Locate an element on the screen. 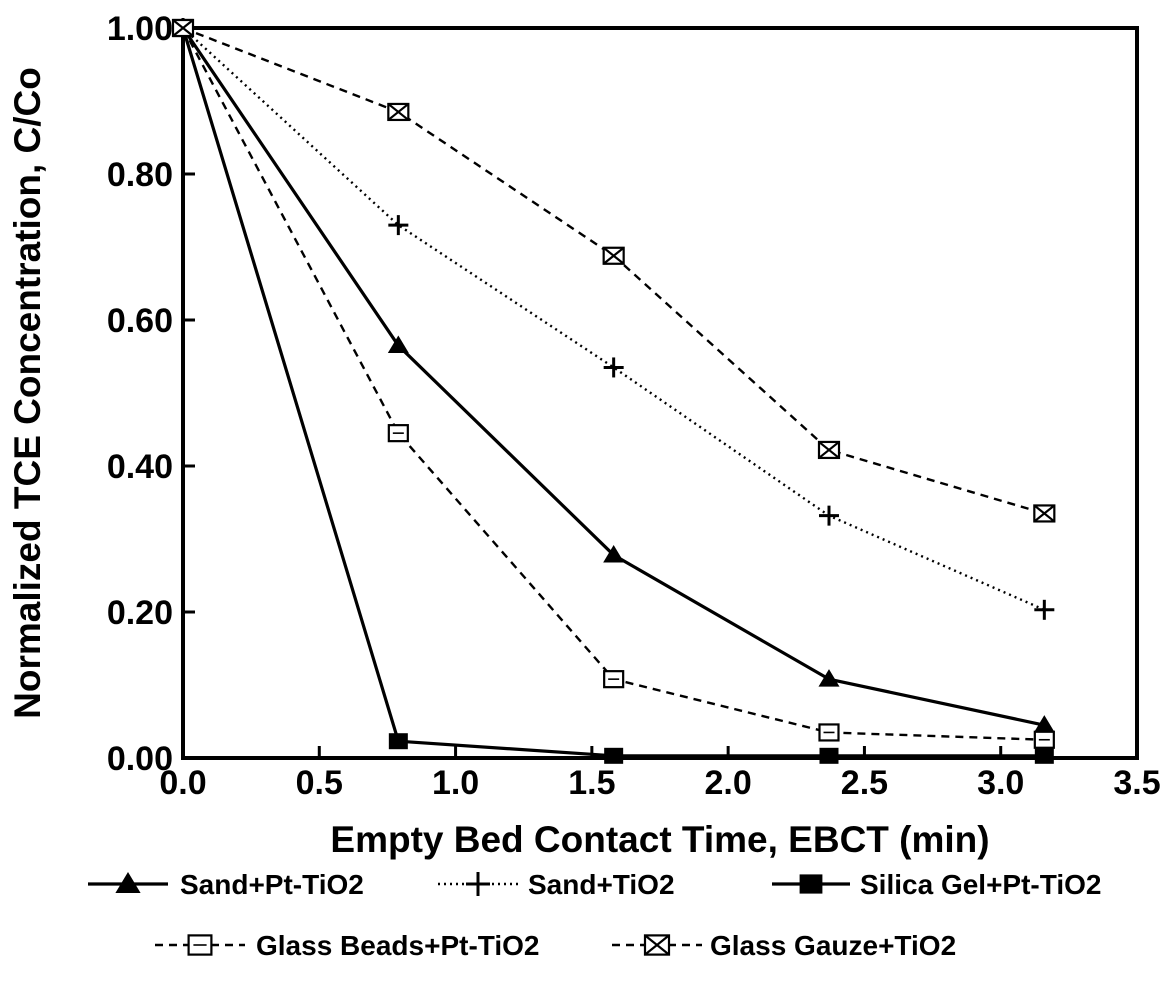 This screenshot has width=1174, height=993. legend-label: Glass Beads+Pt-TiO2 is located at coordinates (398, 945).